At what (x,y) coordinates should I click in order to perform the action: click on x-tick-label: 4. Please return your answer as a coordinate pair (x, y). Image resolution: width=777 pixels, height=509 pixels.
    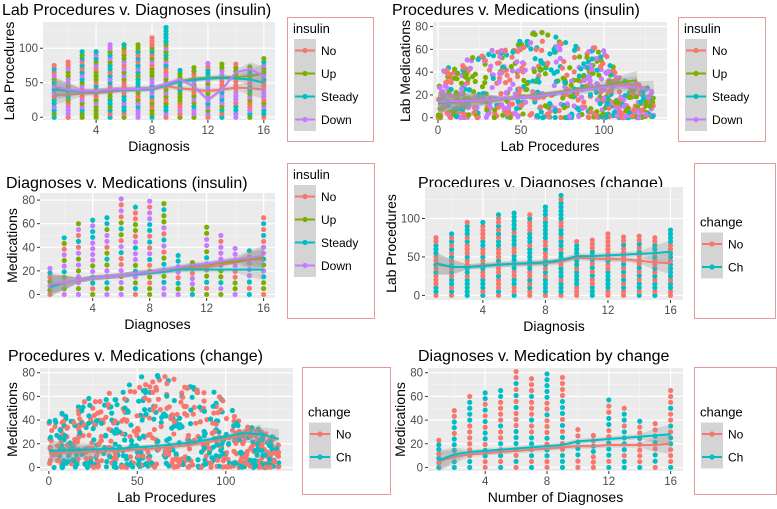
    Looking at the image, I should click on (96, 131).